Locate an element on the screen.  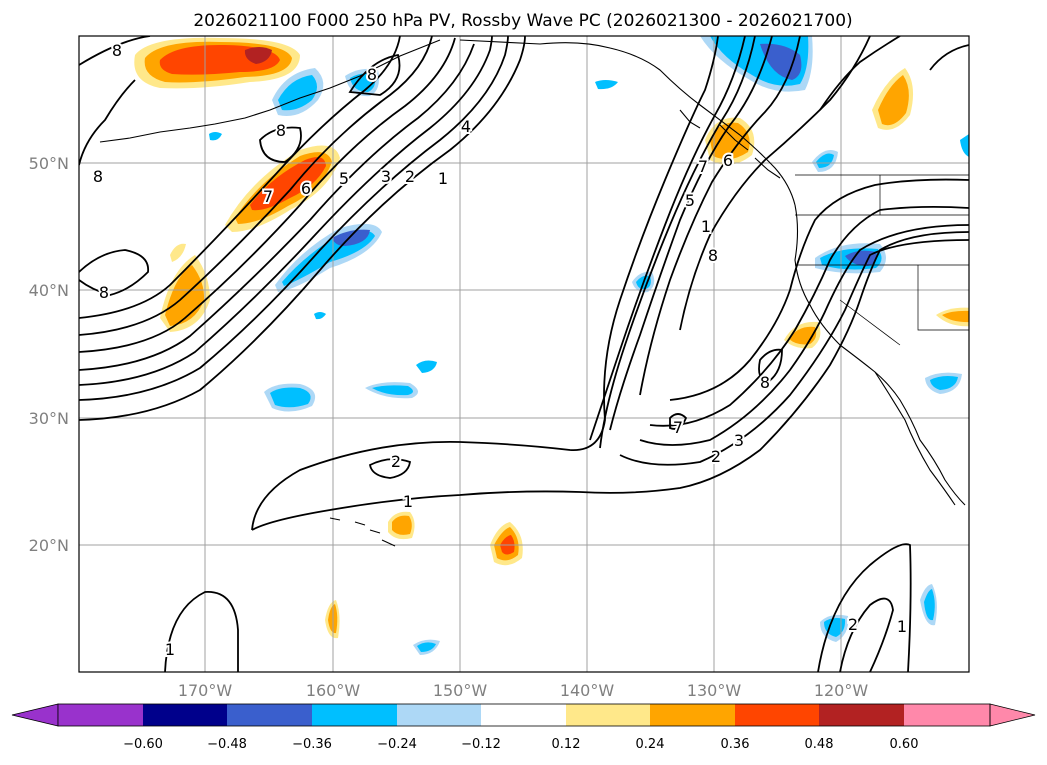
colorbar-extend-high is located at coordinates (1012, 715).